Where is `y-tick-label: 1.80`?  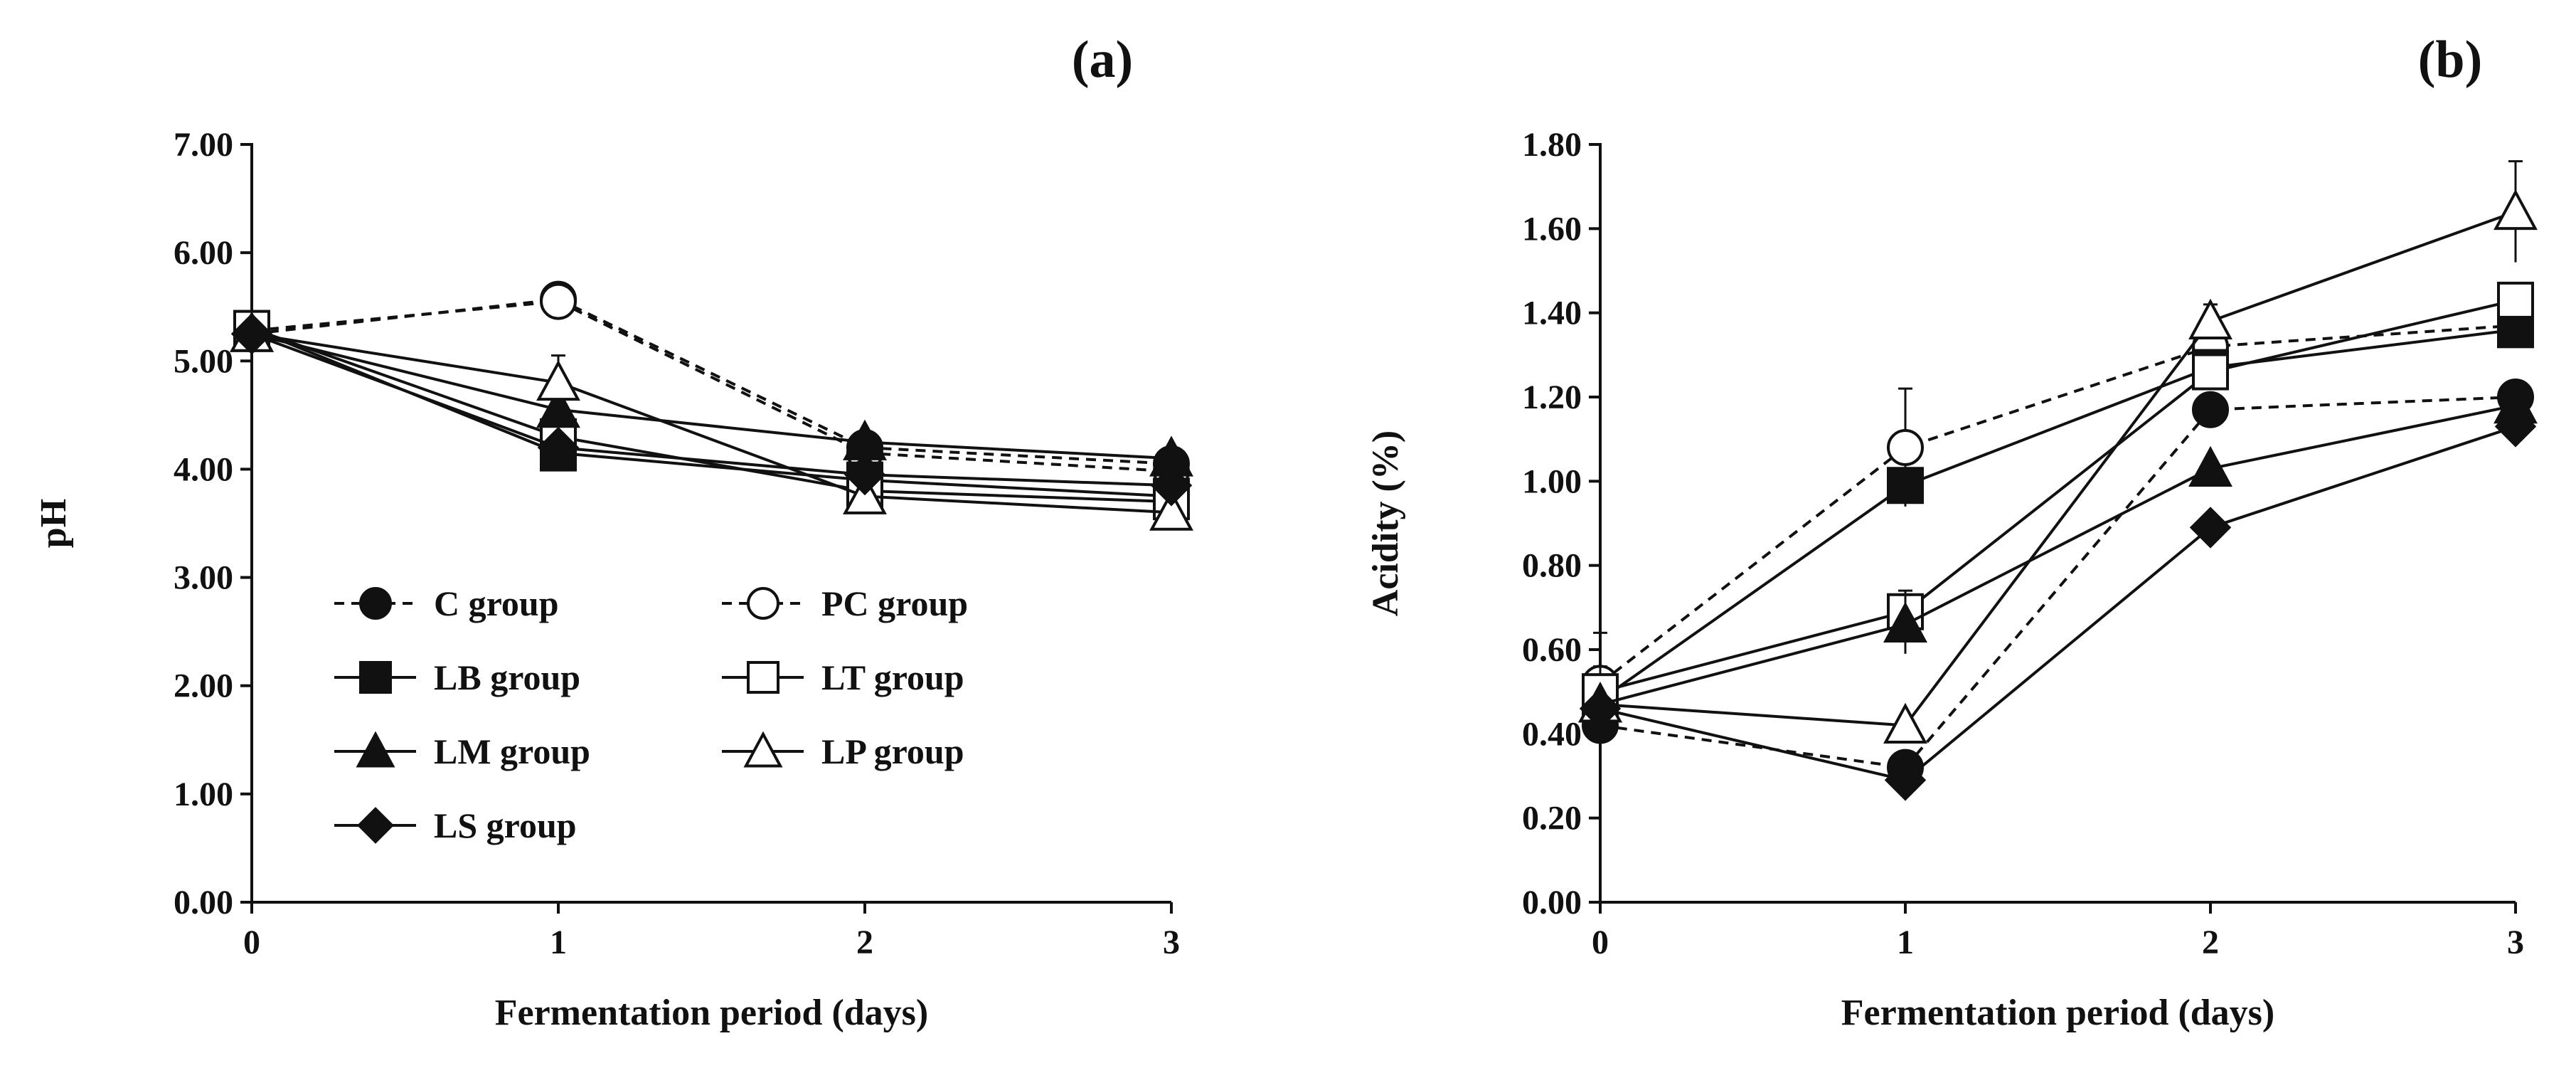
y-tick-label: 1.80 is located at coordinates (1552, 145).